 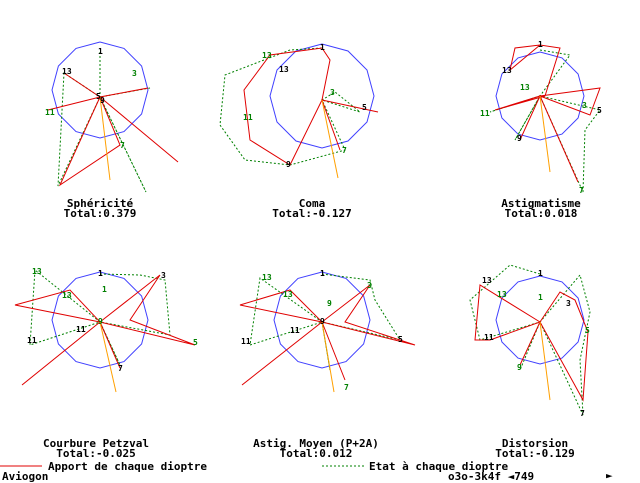 I want to click on dioptre-marker-astig-moyen-8: 11, so click(x=246, y=341).